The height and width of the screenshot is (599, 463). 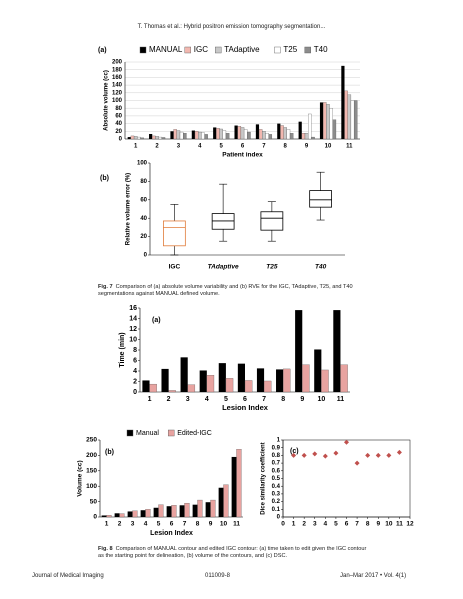 What do you see at coordinates (117, 63) in the screenshot?
I see `y-tick-label: 200` at bounding box center [117, 63].